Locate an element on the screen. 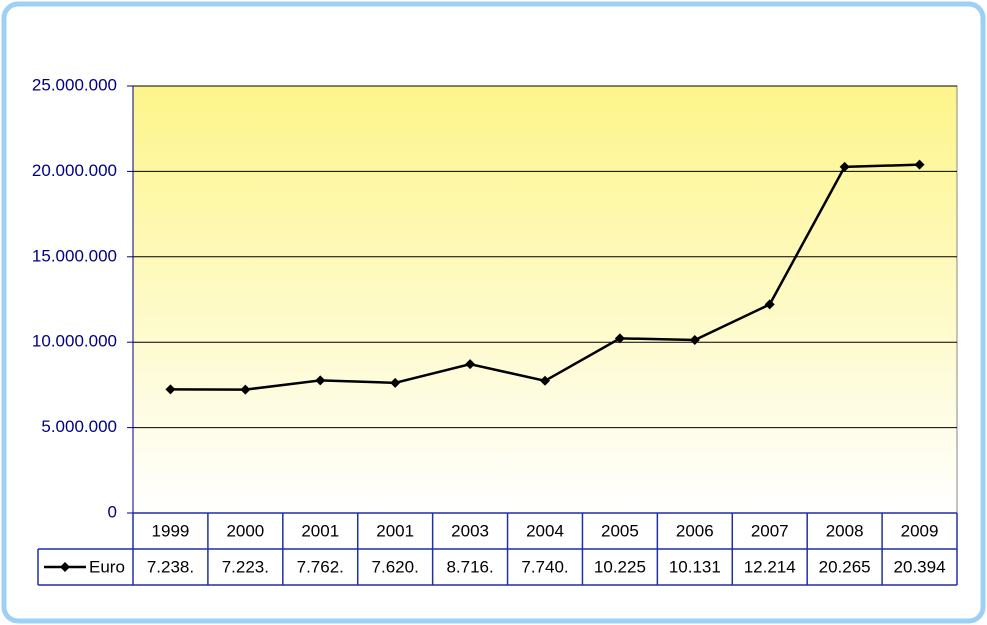  table-value: 7.223. is located at coordinates (245, 566).